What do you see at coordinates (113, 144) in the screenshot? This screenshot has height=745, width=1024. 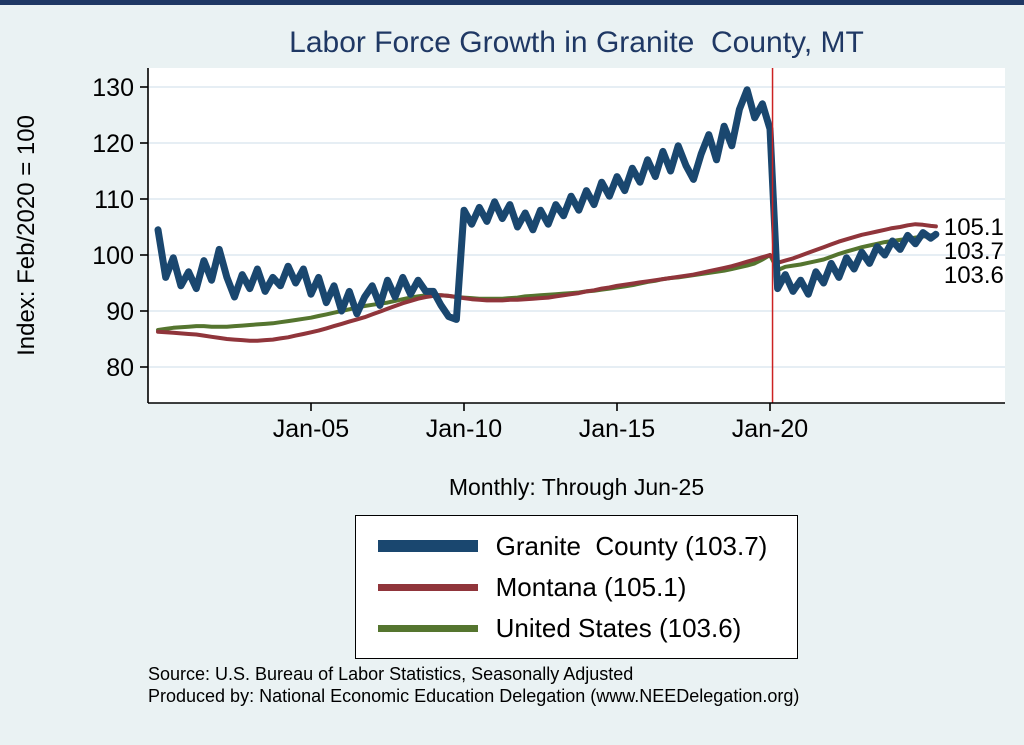 I see `y-tick-label: 120` at bounding box center [113, 144].